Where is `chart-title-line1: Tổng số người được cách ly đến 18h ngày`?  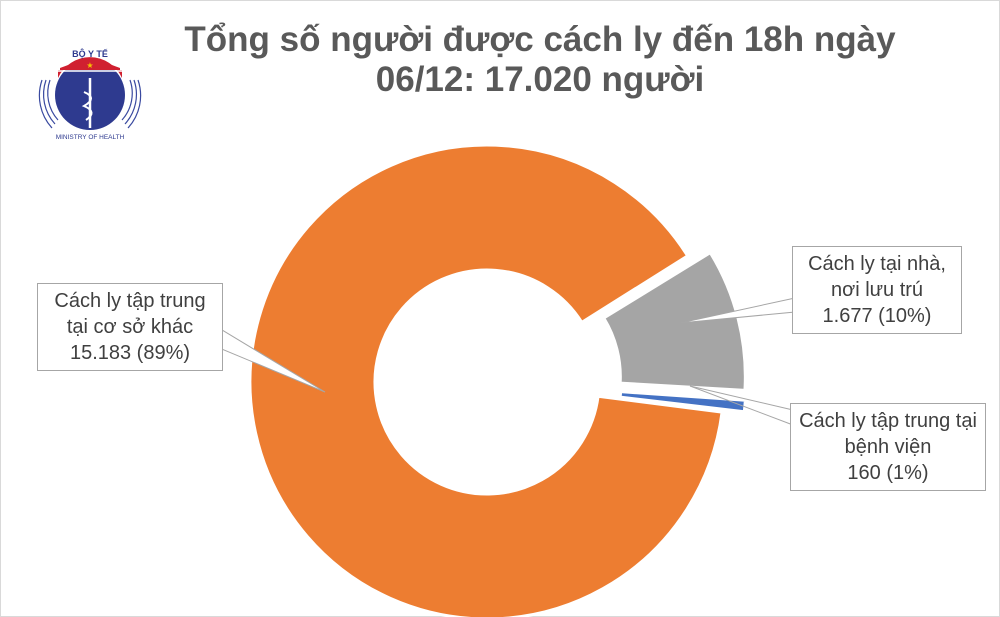
chart-title-line1: Tổng số người được cách ly đến 18h ngày is located at coordinates (540, 39).